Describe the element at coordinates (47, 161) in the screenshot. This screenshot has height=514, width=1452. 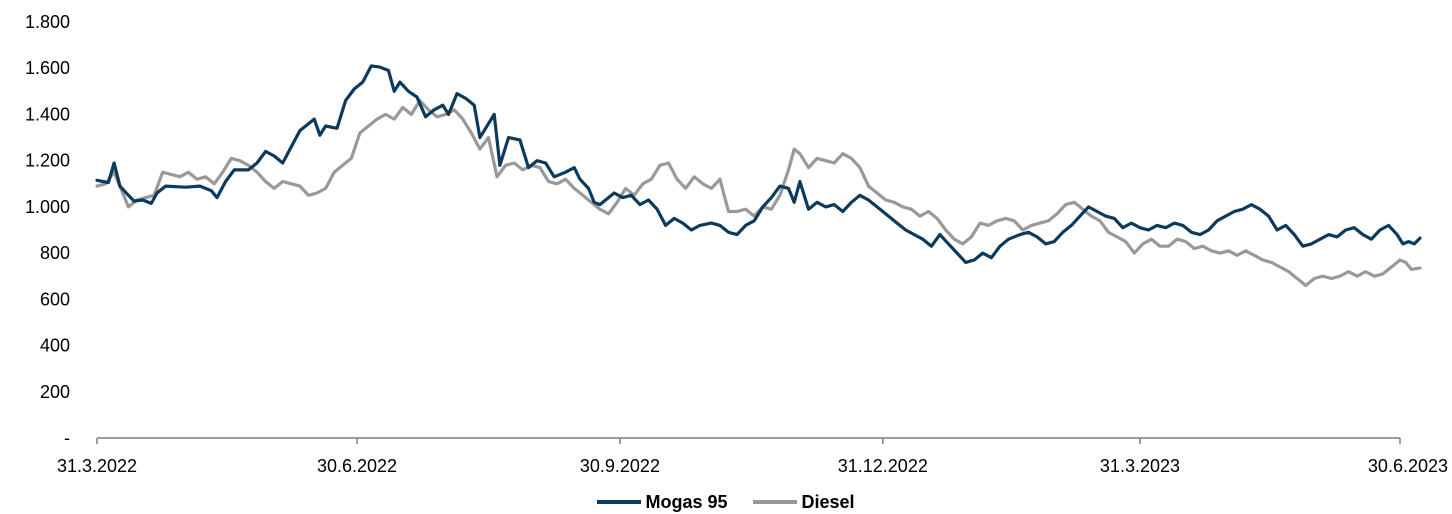
I see `y-tick-label: 1.200` at that location.